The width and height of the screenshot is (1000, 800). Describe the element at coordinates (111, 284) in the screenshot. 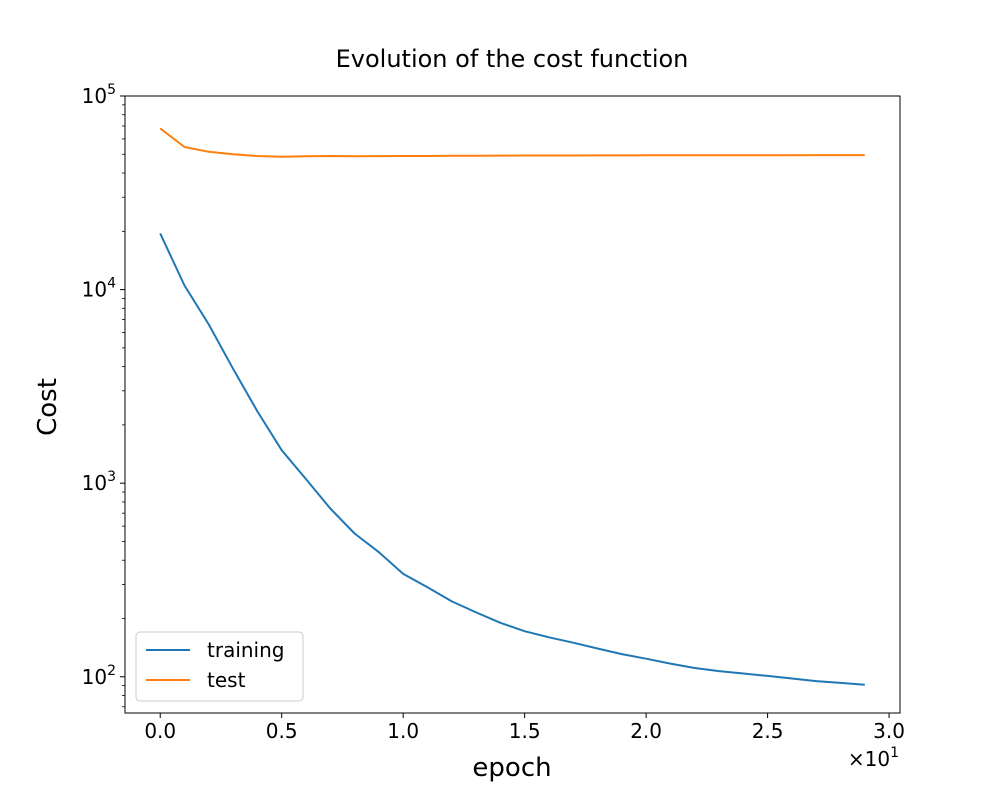

I see `y-tick-exponent: 4` at that location.